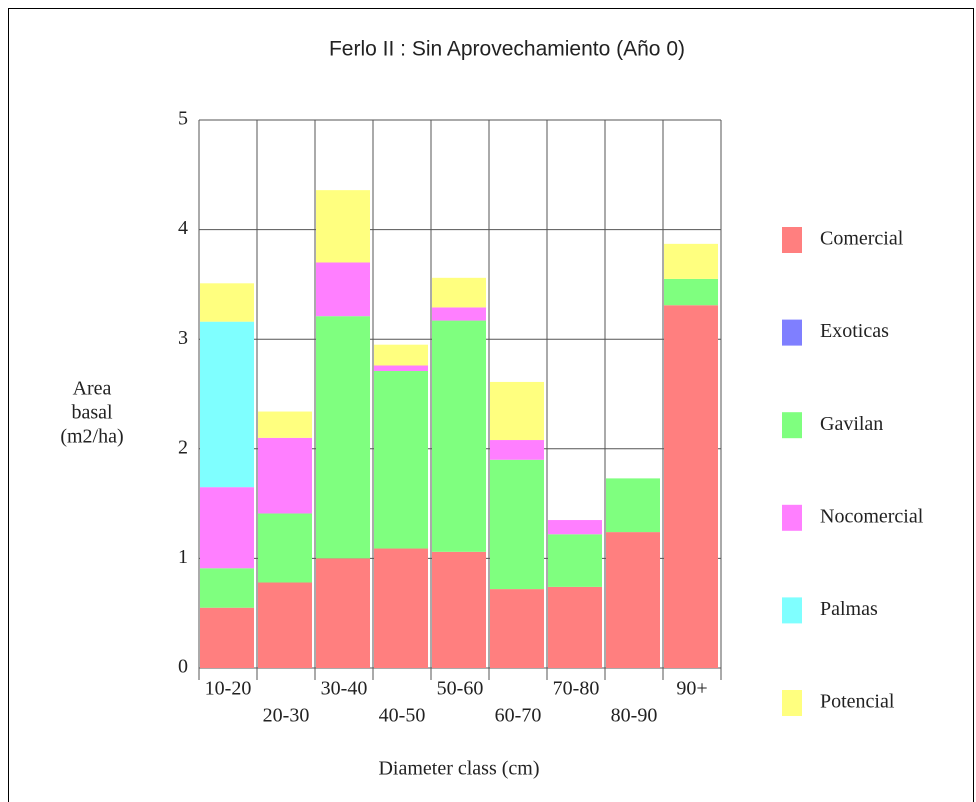 The width and height of the screenshot is (976, 802). I want to click on x-tick-label: 40-50, so click(402, 716).